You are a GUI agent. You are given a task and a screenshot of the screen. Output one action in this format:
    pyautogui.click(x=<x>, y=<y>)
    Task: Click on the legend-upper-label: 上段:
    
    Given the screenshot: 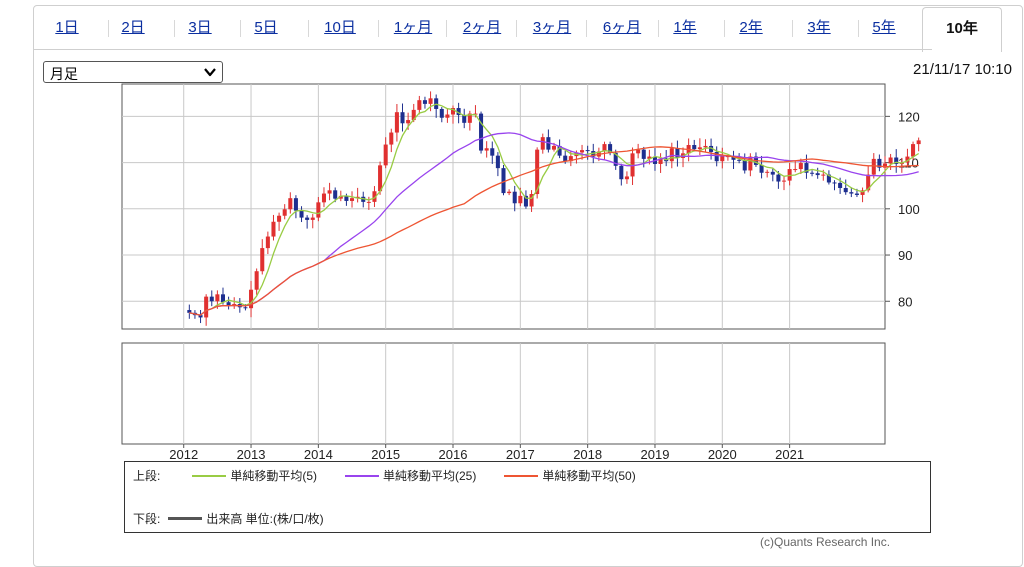 What is the action you would take?
    pyautogui.click(x=147, y=476)
    